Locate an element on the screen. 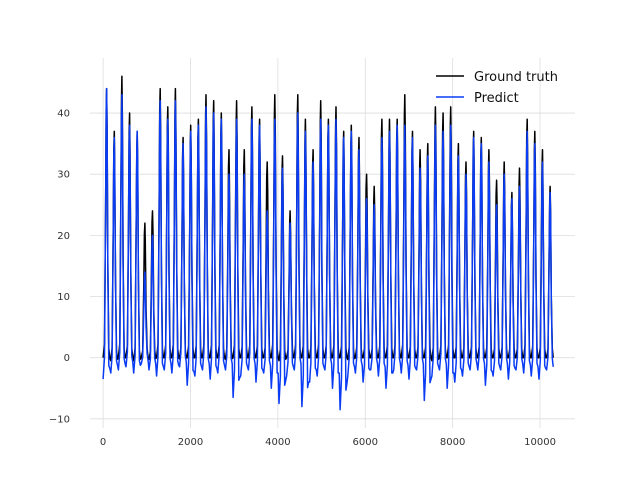  x-tick-label: 4000 is located at coordinates (277, 442).